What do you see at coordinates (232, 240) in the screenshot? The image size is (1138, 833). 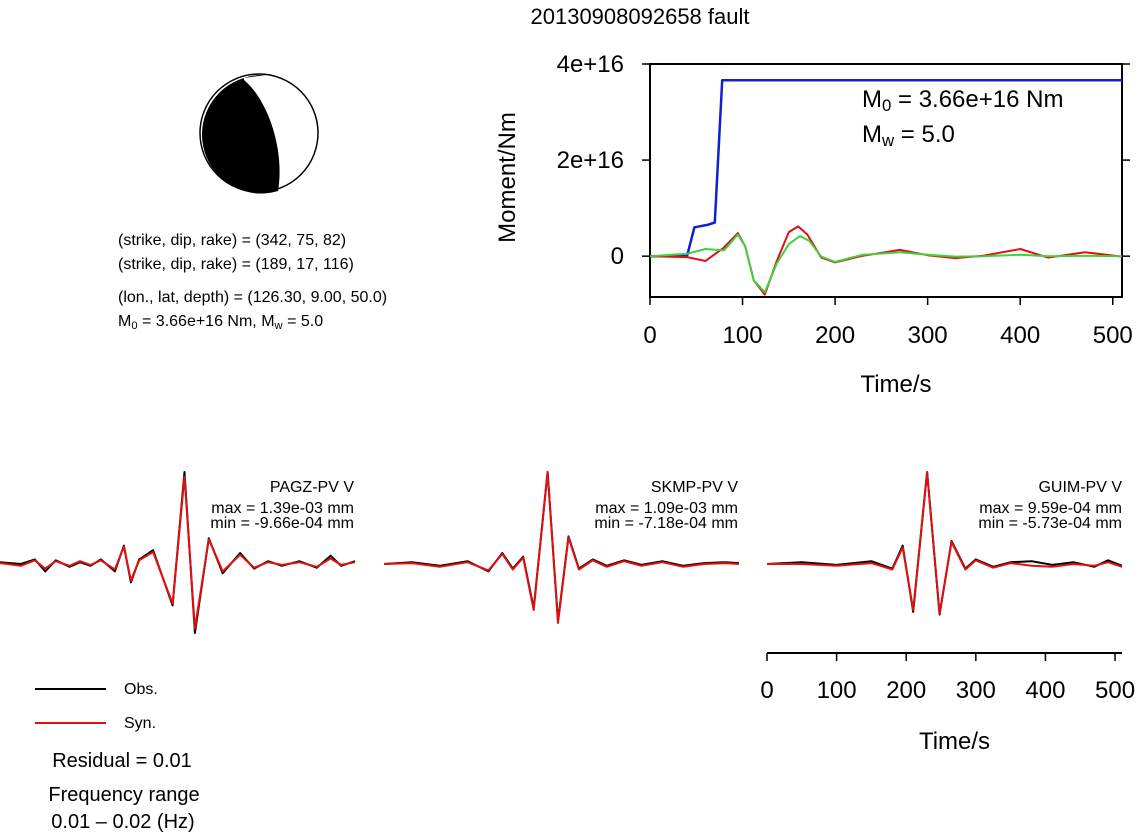 I see `params-line-1: (strike, dip, rake) = (342, 75, 82)` at bounding box center [232, 240].